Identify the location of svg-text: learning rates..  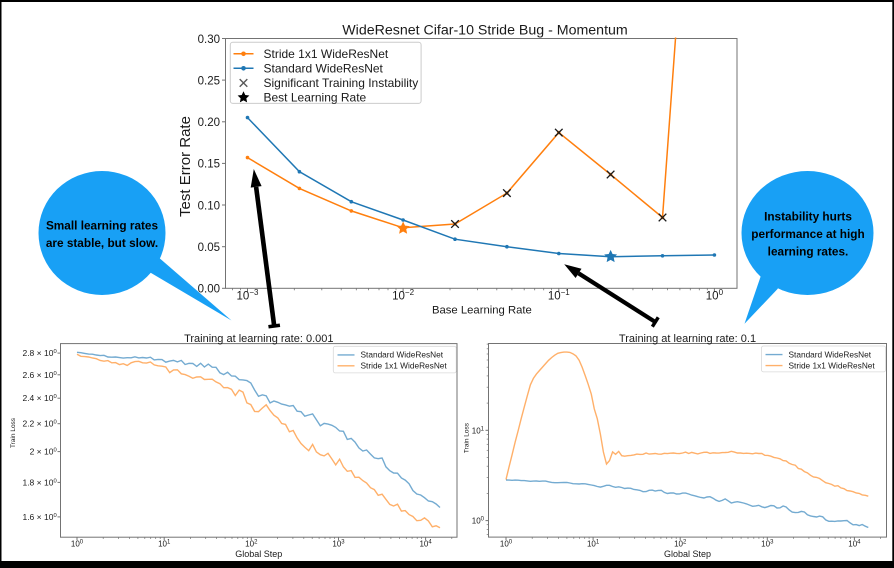
(808, 252).